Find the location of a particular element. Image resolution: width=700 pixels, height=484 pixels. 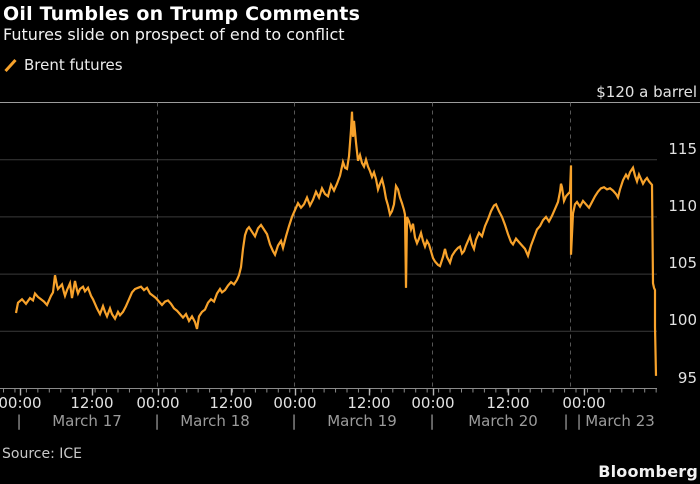

x-axis-date-label: March 18 is located at coordinates (215, 421).